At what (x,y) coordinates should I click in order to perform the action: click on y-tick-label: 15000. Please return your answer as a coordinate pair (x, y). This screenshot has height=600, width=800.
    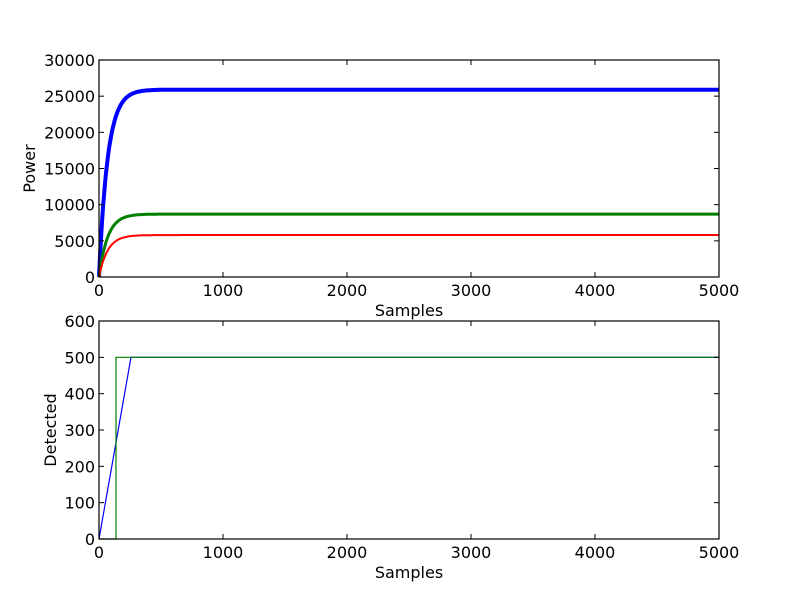
    Looking at the image, I should click on (69, 169).